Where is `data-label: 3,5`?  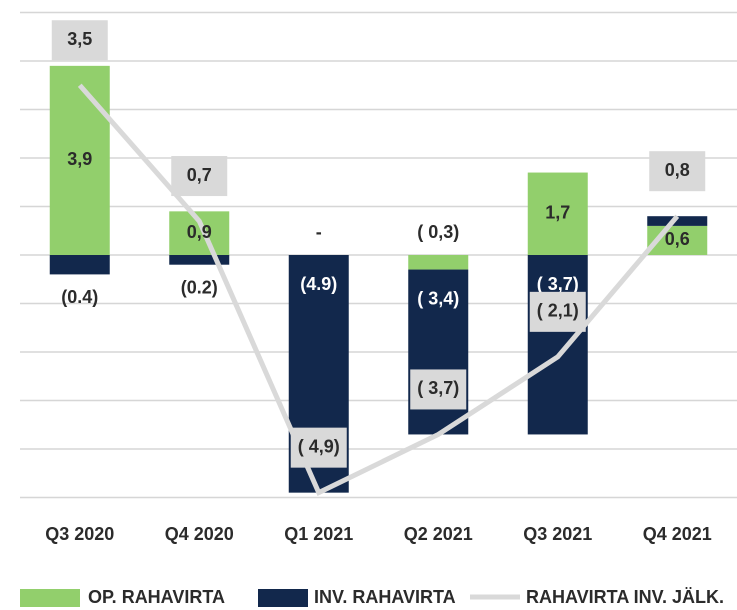 data-label: 3,5 is located at coordinates (79, 39).